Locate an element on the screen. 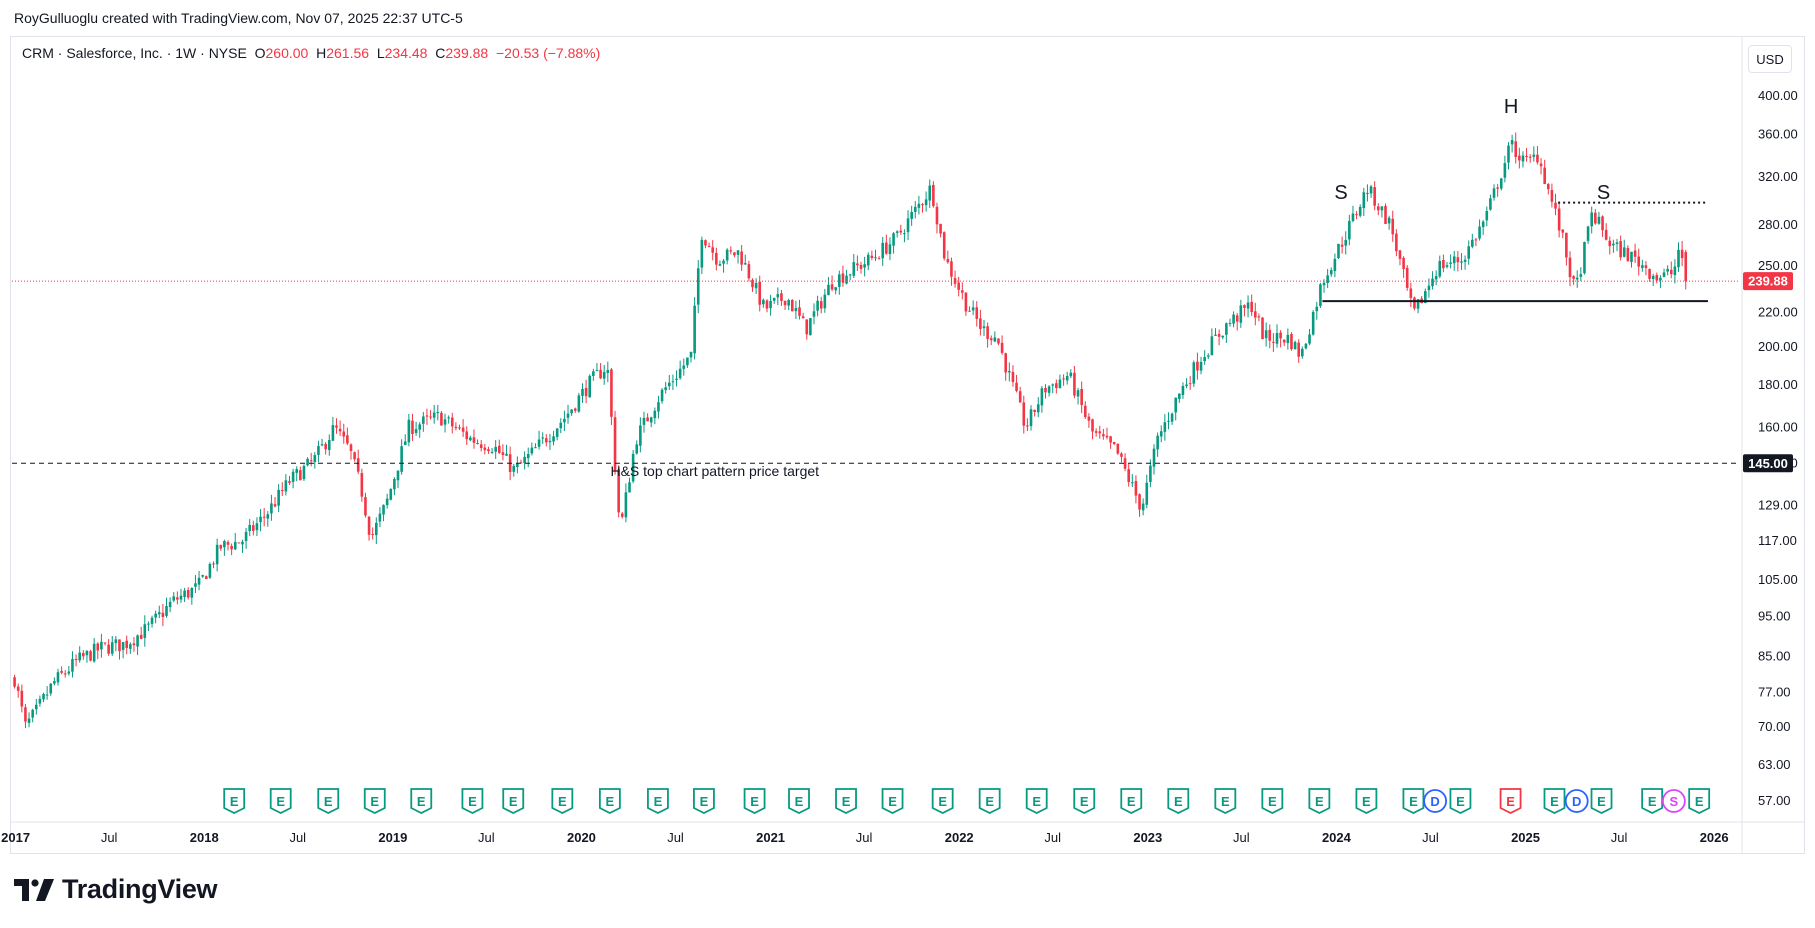  tradingview-logo: TradingView is located at coordinates (116, 889).